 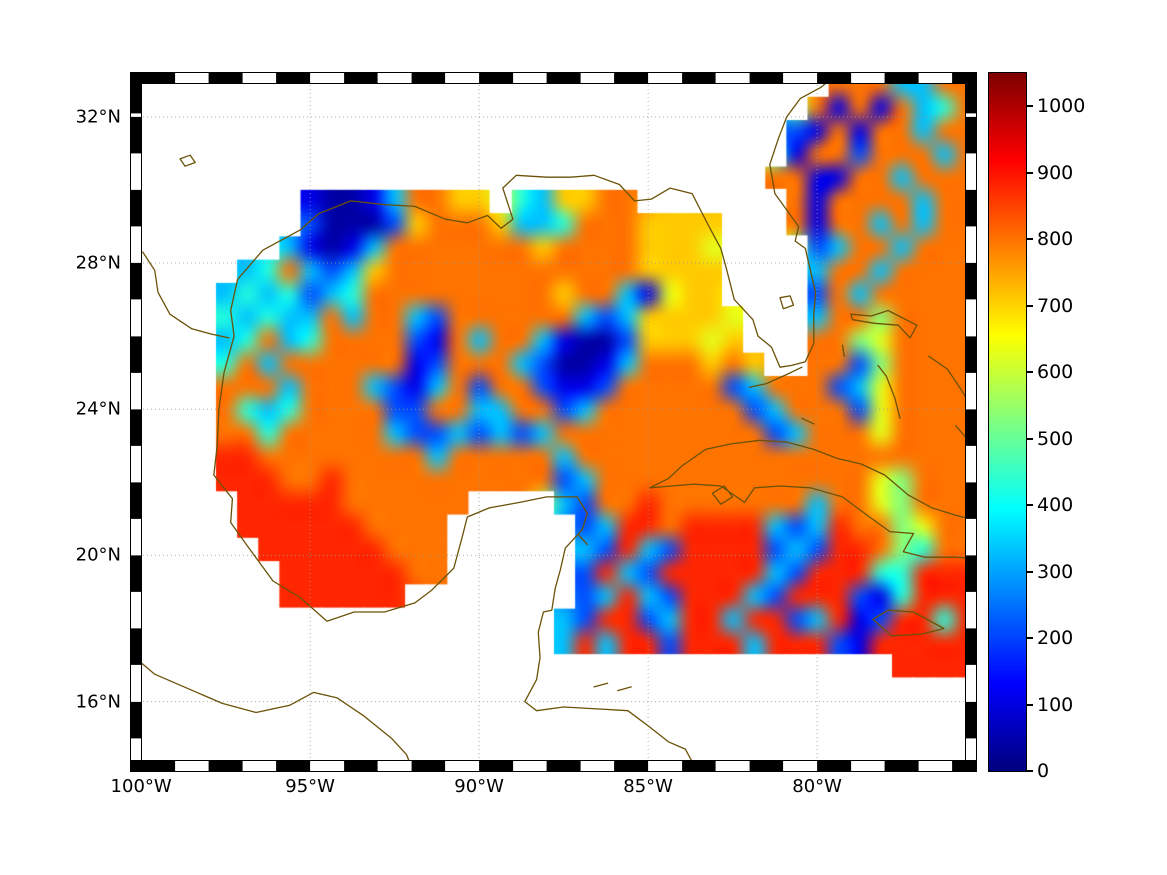 I want to click on coastline-cozumel, so click(x=583, y=540).